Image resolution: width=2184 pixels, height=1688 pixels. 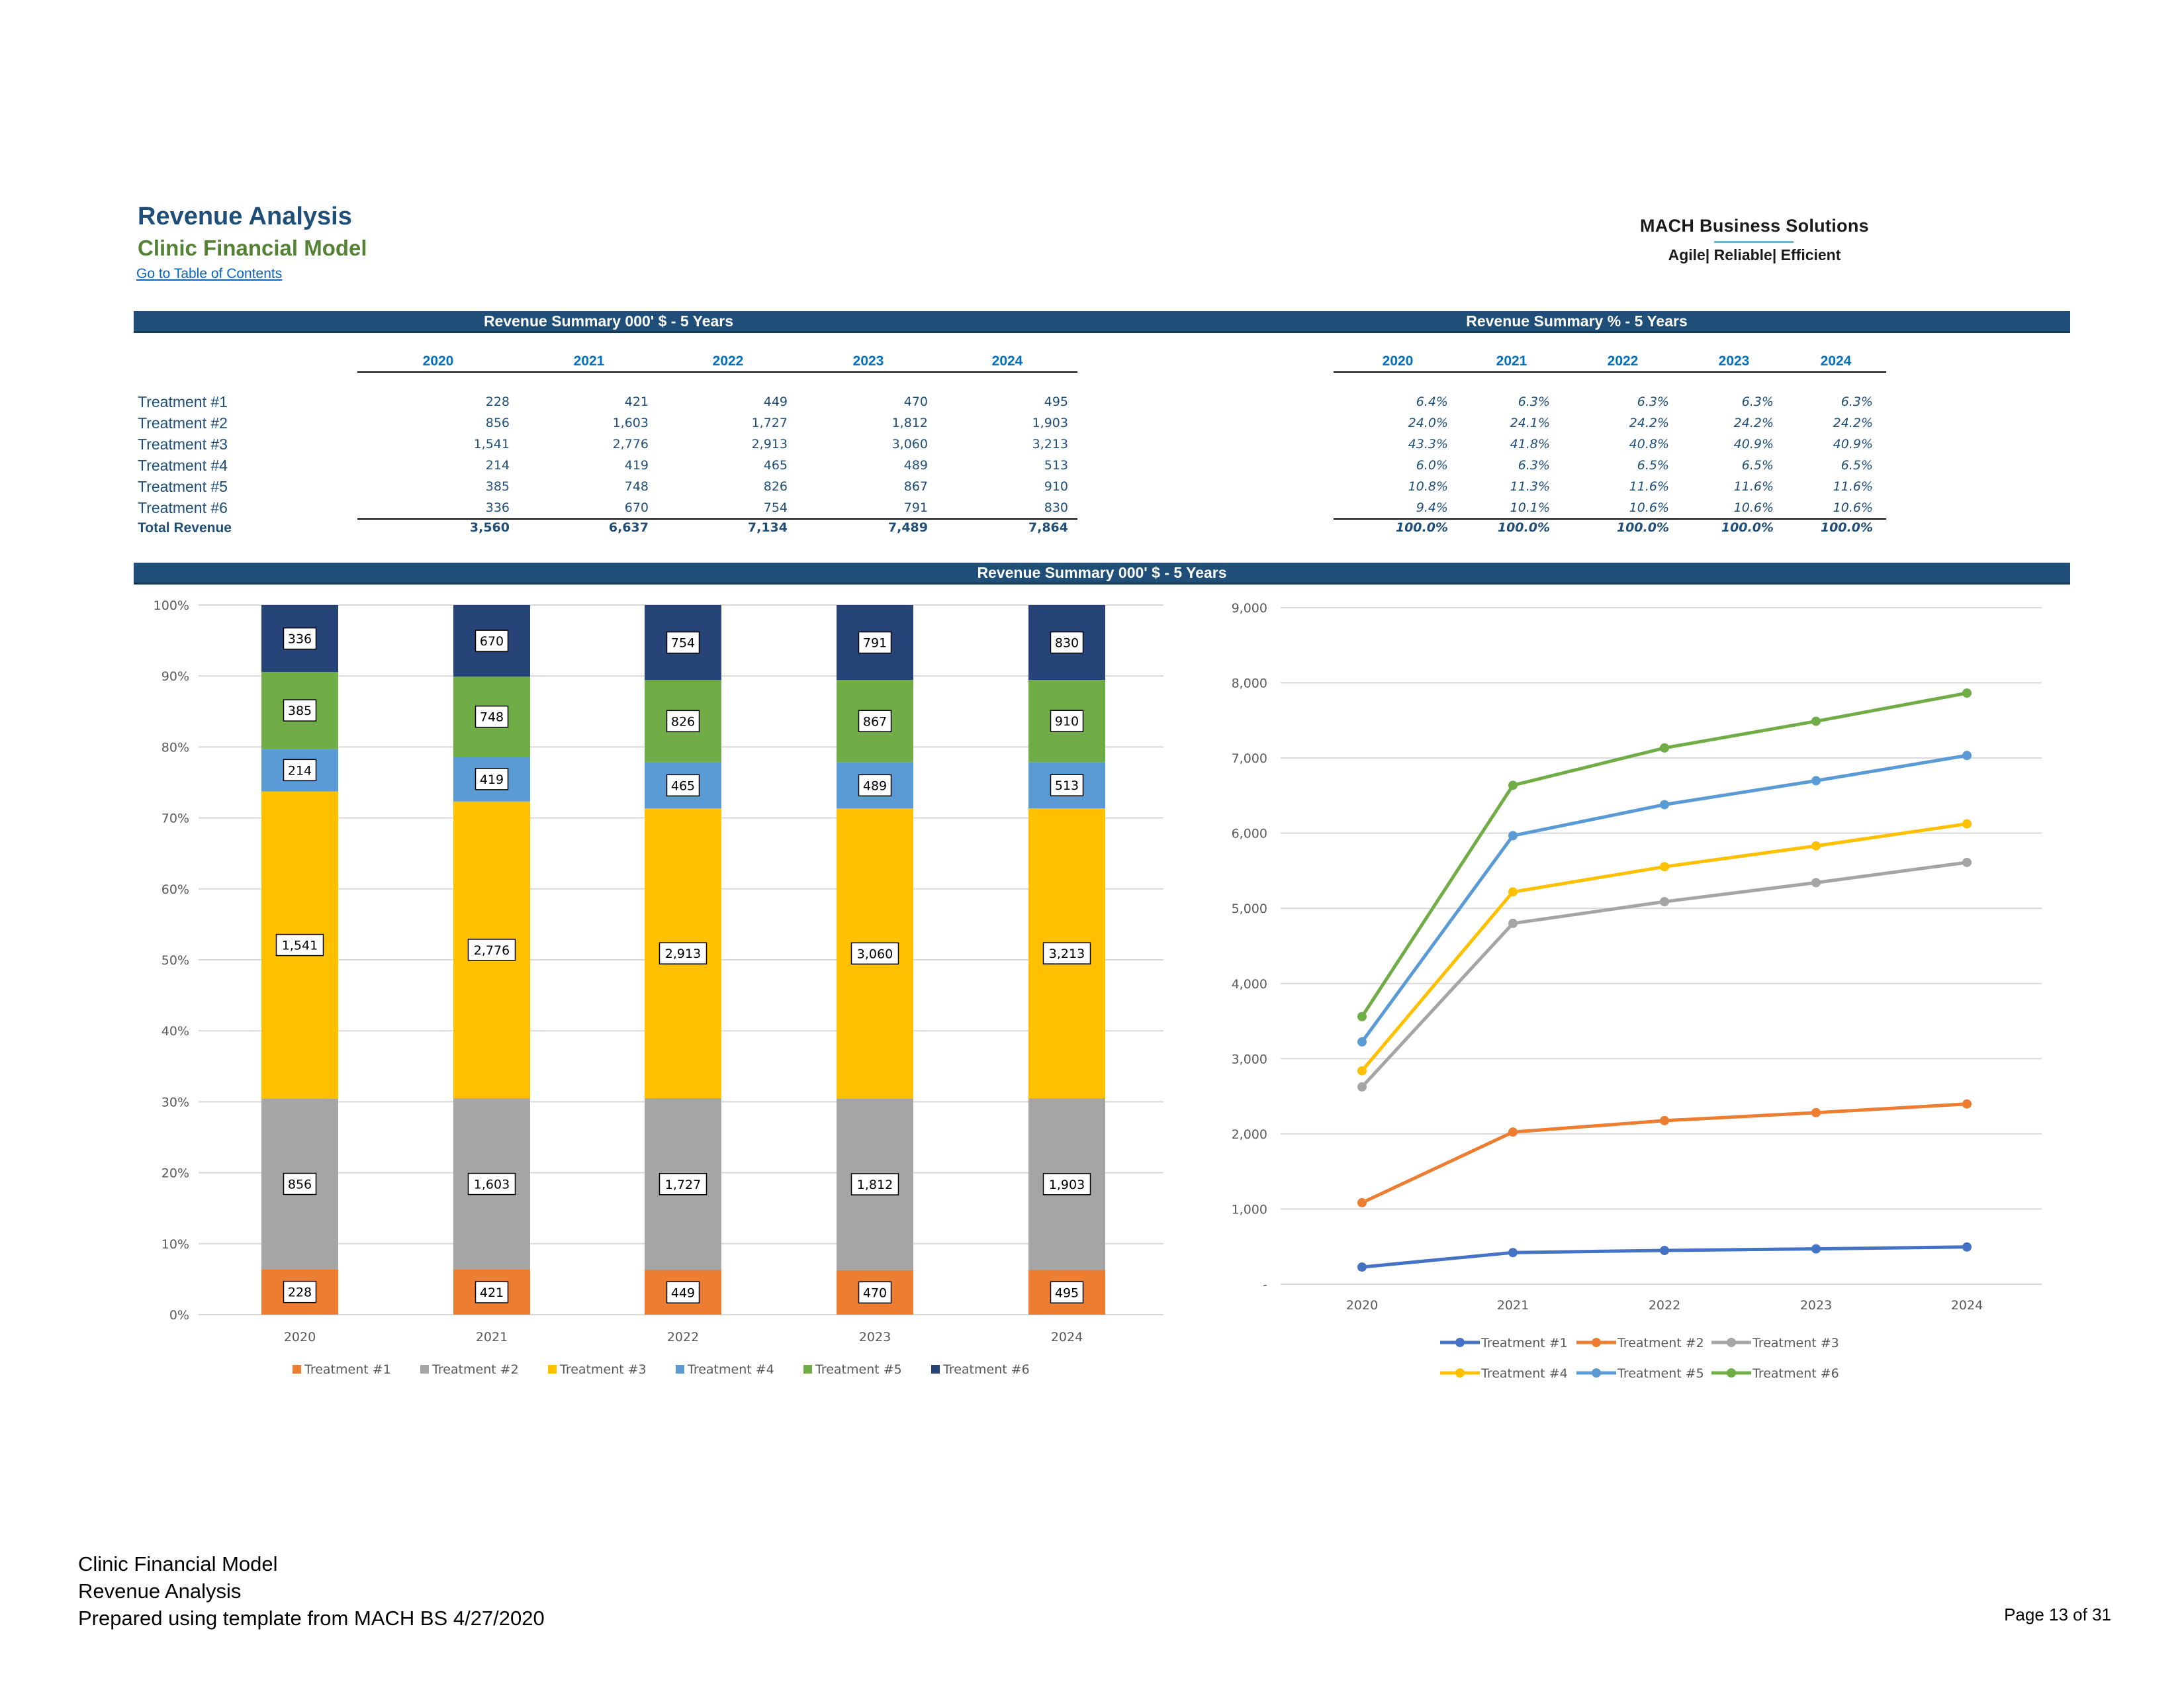 I want to click on abs-total-cell: 7,134, so click(x=768, y=527).